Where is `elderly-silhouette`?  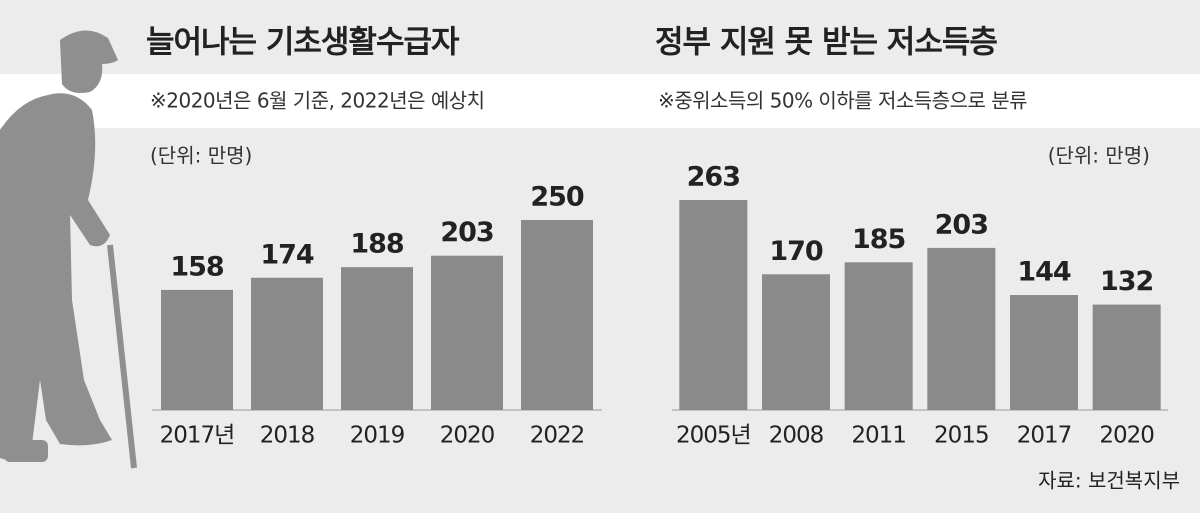
elderly-silhouette is located at coordinates (59, 246).